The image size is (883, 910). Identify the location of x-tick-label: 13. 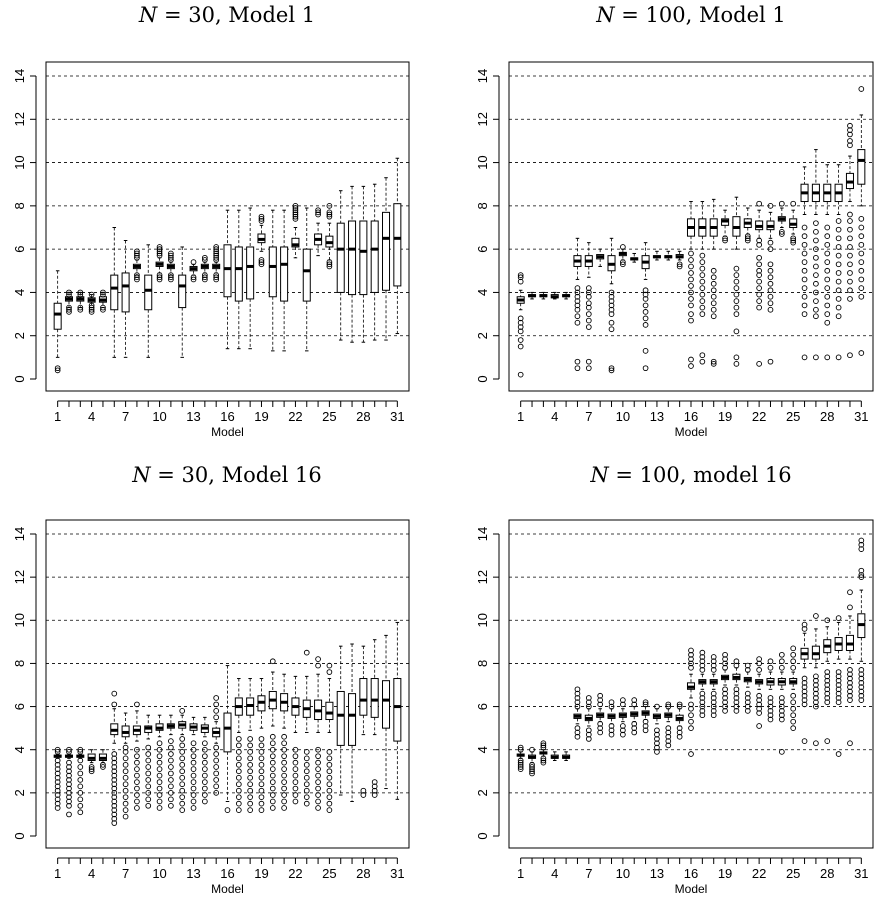
(193, 416).